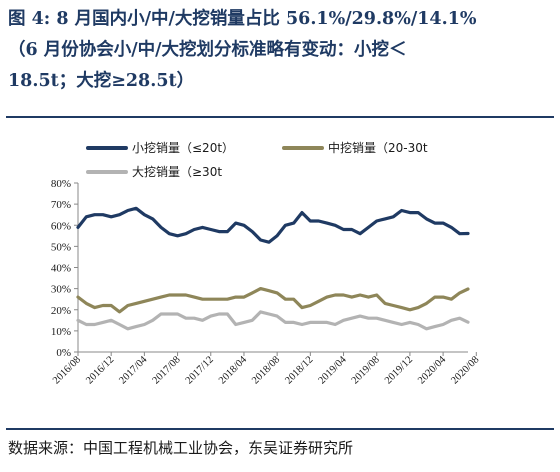 The height and width of the screenshot is (472, 560). What do you see at coordinates (61, 290) in the screenshot?
I see `y-tick-label: 30%` at bounding box center [61, 290].